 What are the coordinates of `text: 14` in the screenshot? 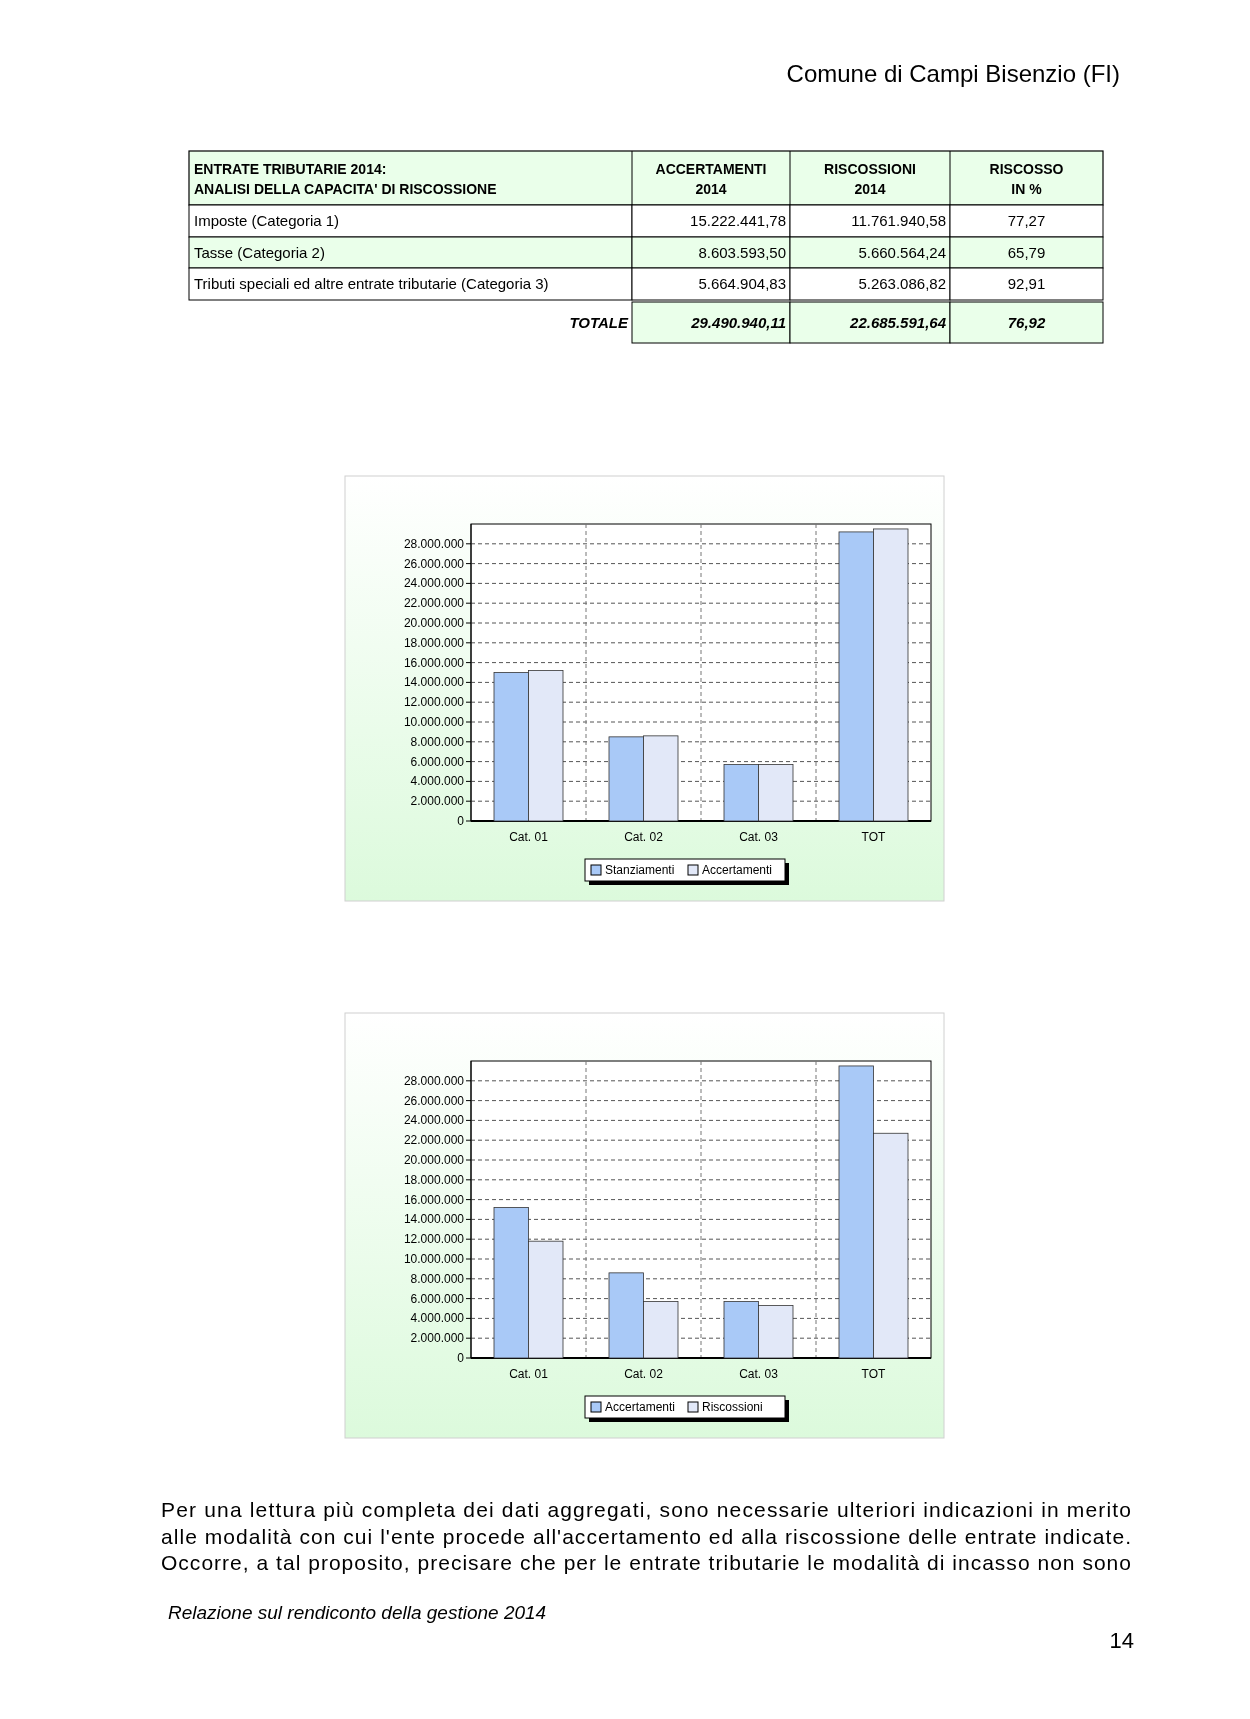 It's located at (1121, 1640).